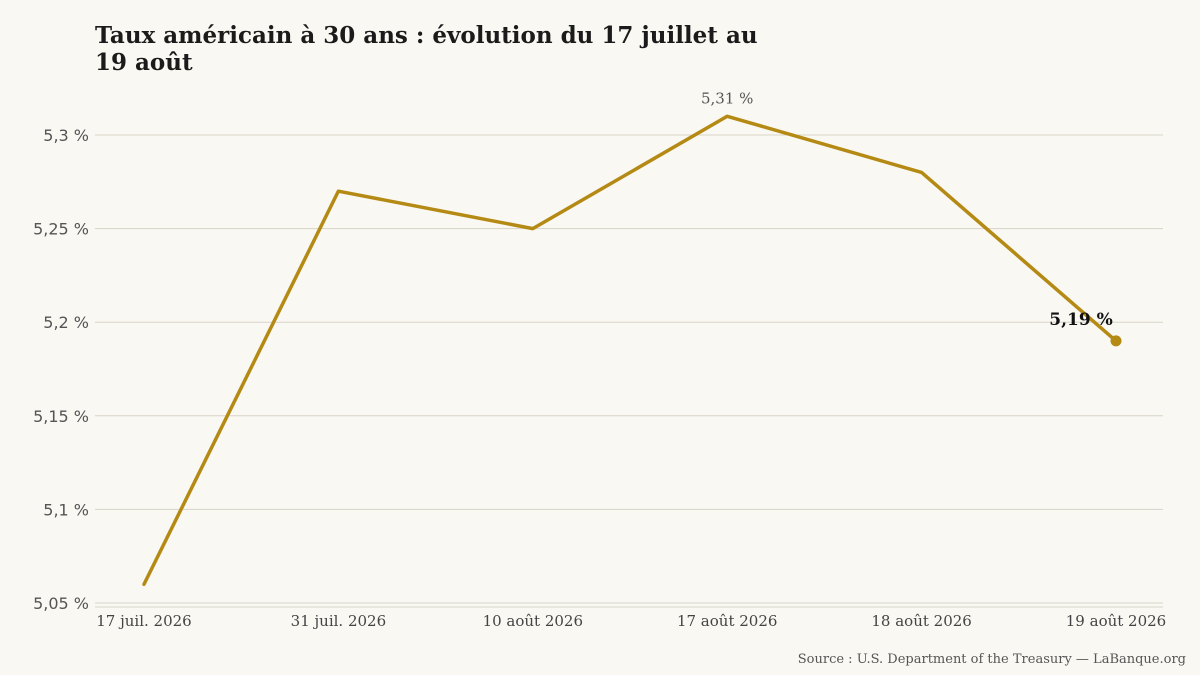 Image resolution: width=1200 pixels, height=675 pixels. Describe the element at coordinates (61, 603) in the screenshot. I see `y-tick-label: 5,05 %` at that location.